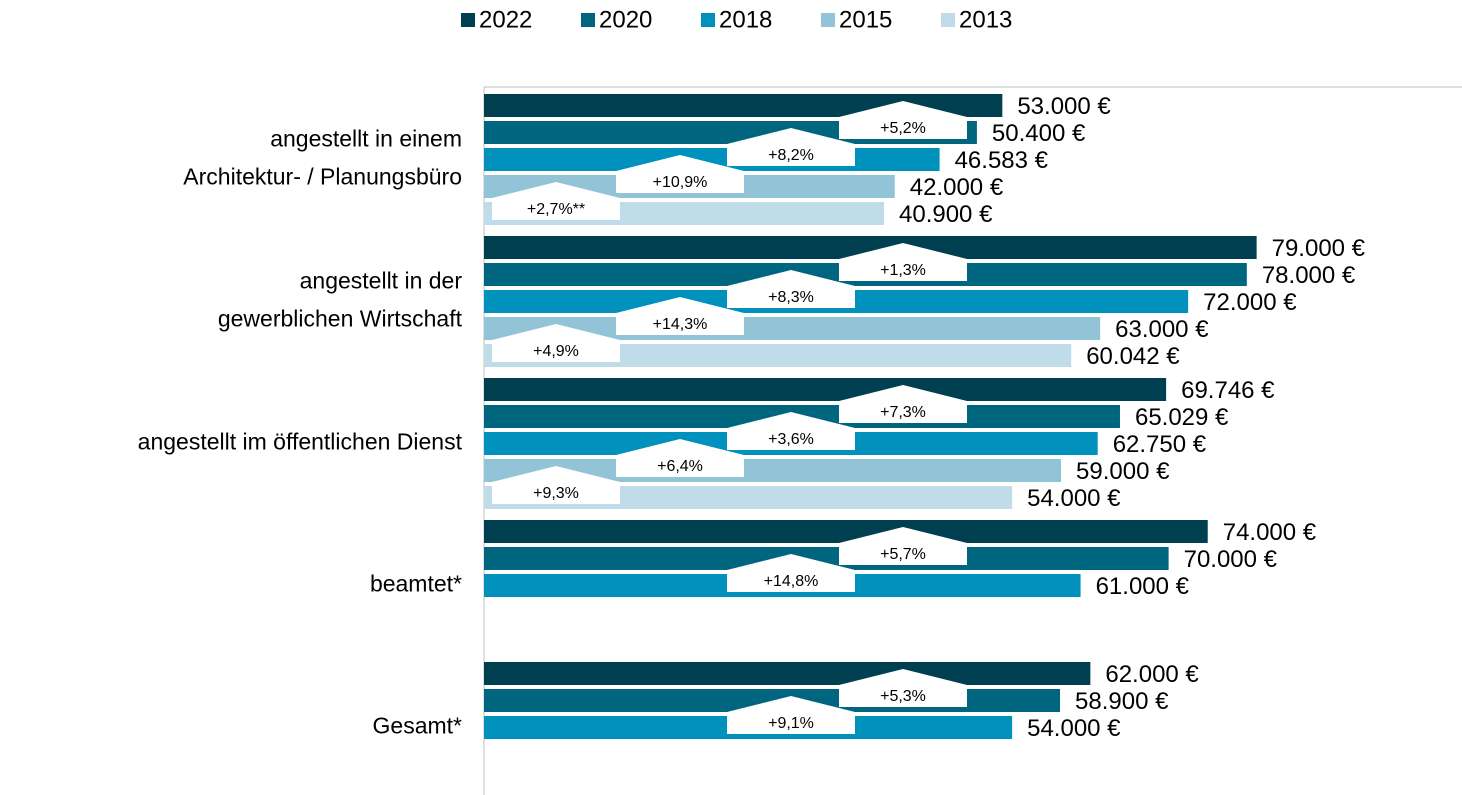 Image resolution: width=1462 pixels, height=795 pixels. What do you see at coordinates (957, 187) in the screenshot?
I see `value-label: 42.000 €` at bounding box center [957, 187].